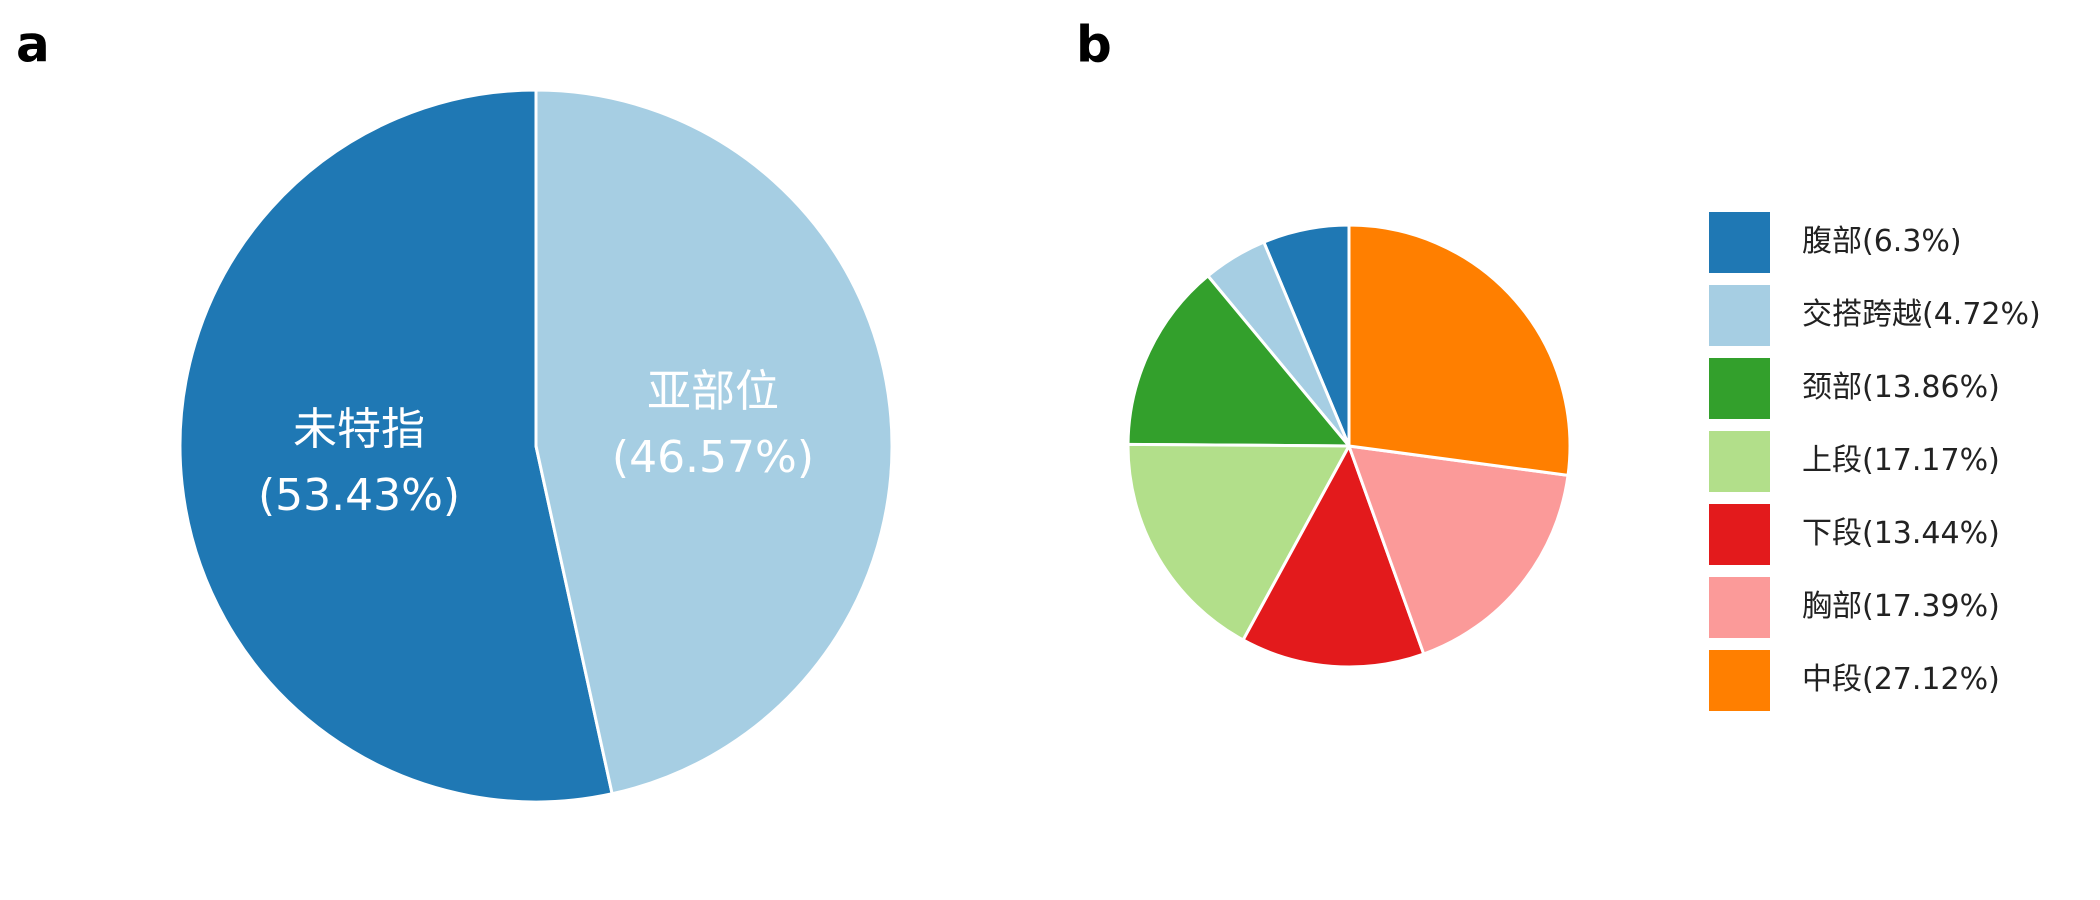 This screenshot has height=900, width=2100. I want to click on panel-label: b, so click(1094, 45).